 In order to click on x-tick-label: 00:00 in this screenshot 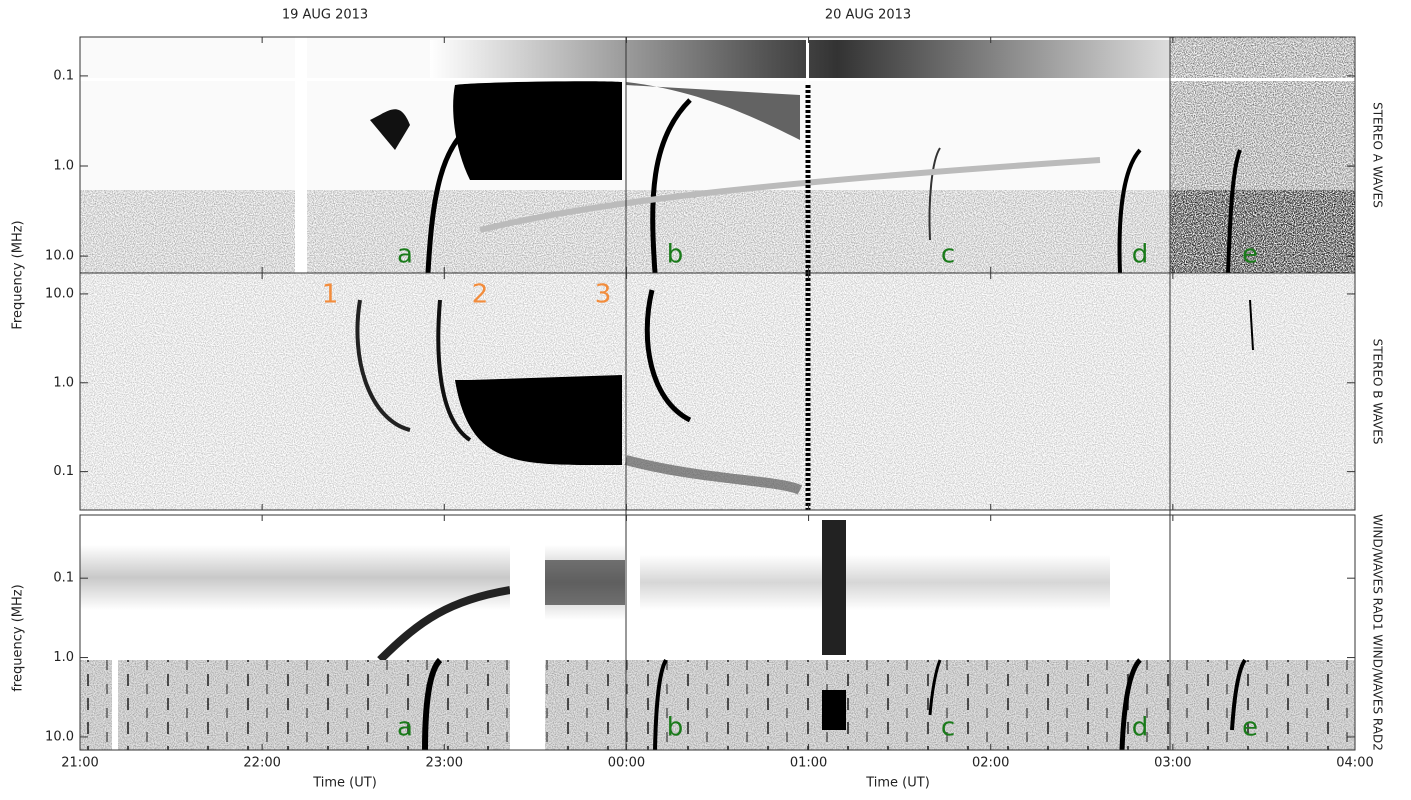, I will do `click(626, 763)`.